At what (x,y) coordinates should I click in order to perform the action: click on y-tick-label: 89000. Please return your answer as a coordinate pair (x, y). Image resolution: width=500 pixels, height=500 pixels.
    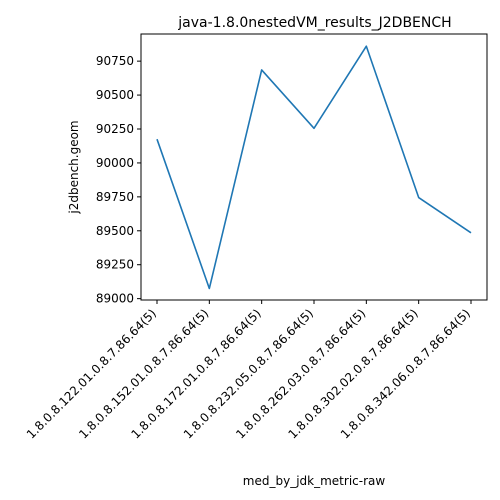
    Looking at the image, I should click on (115, 299).